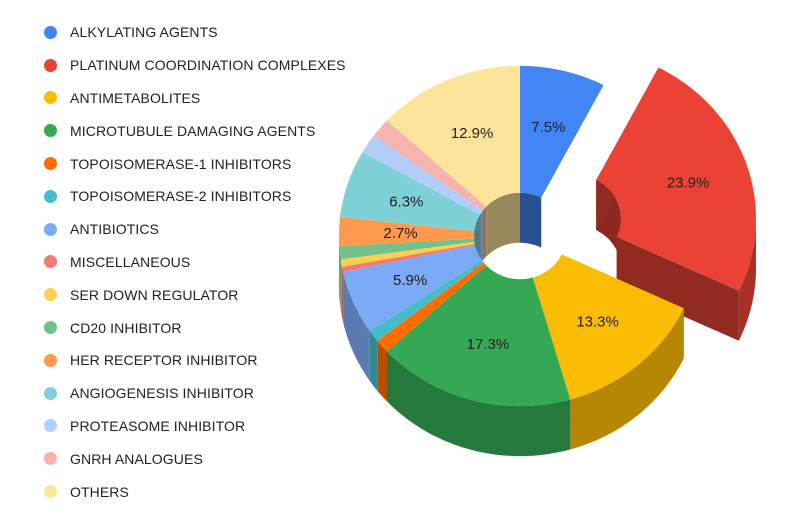  Describe the element at coordinates (548, 127) in the screenshot. I see `slice-value-label: 7.5%` at that location.